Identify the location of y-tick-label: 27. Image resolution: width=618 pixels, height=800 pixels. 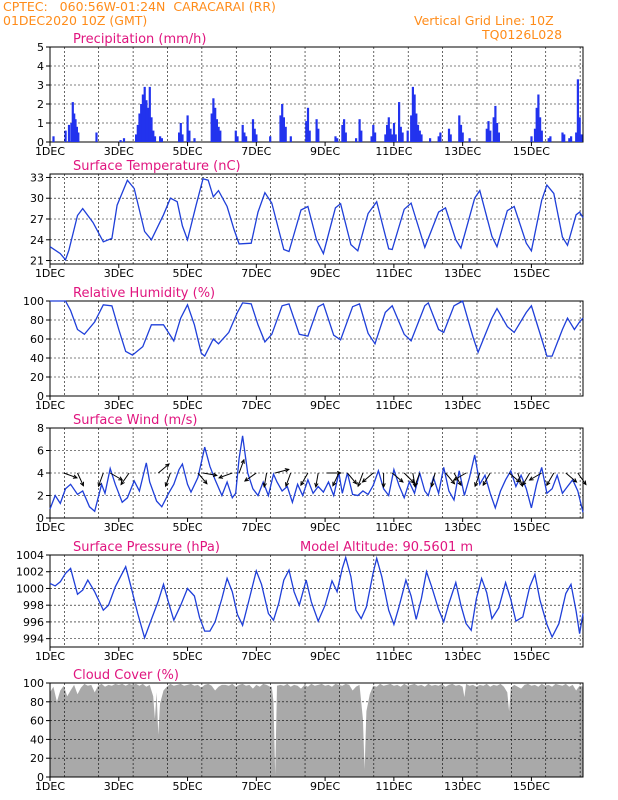
(37, 219).